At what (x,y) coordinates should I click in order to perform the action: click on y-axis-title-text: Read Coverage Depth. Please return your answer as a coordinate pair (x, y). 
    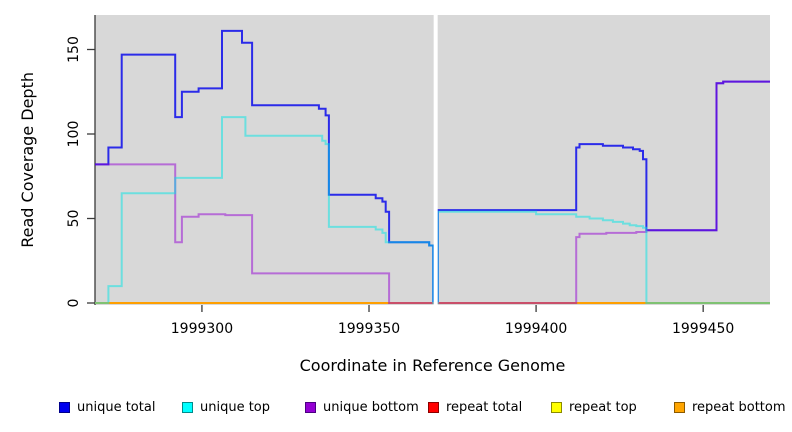
    Looking at the image, I should click on (27, 160).